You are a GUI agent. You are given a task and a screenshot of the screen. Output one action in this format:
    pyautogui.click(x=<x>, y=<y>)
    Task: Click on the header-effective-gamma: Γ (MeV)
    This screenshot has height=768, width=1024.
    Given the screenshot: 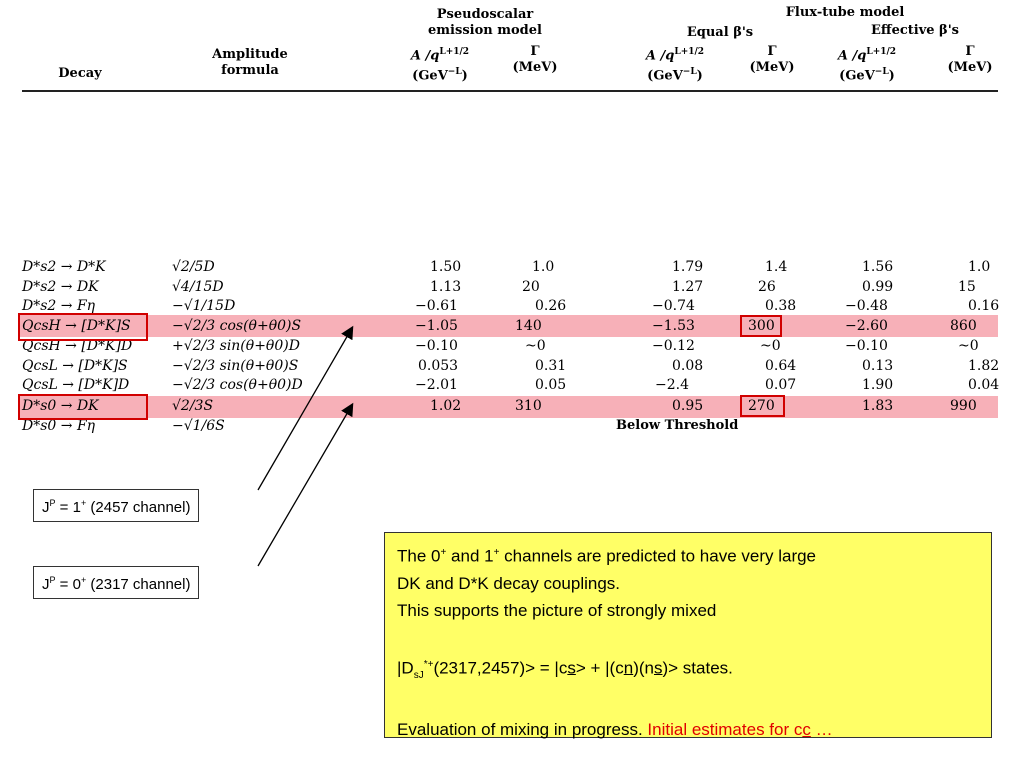 What is the action you would take?
    pyautogui.click(x=970, y=59)
    